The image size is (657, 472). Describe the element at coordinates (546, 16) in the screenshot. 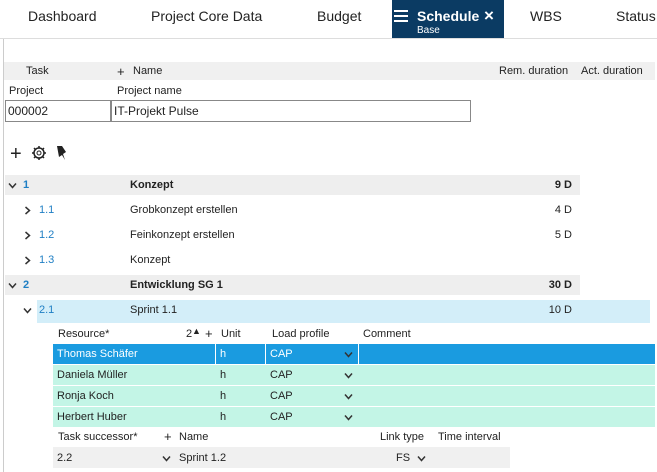

I see `tab: WBS` at that location.